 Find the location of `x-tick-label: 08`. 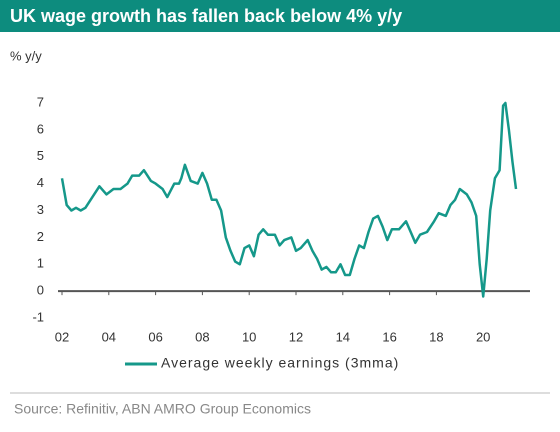

x-tick-label: 08 is located at coordinates (202, 336).